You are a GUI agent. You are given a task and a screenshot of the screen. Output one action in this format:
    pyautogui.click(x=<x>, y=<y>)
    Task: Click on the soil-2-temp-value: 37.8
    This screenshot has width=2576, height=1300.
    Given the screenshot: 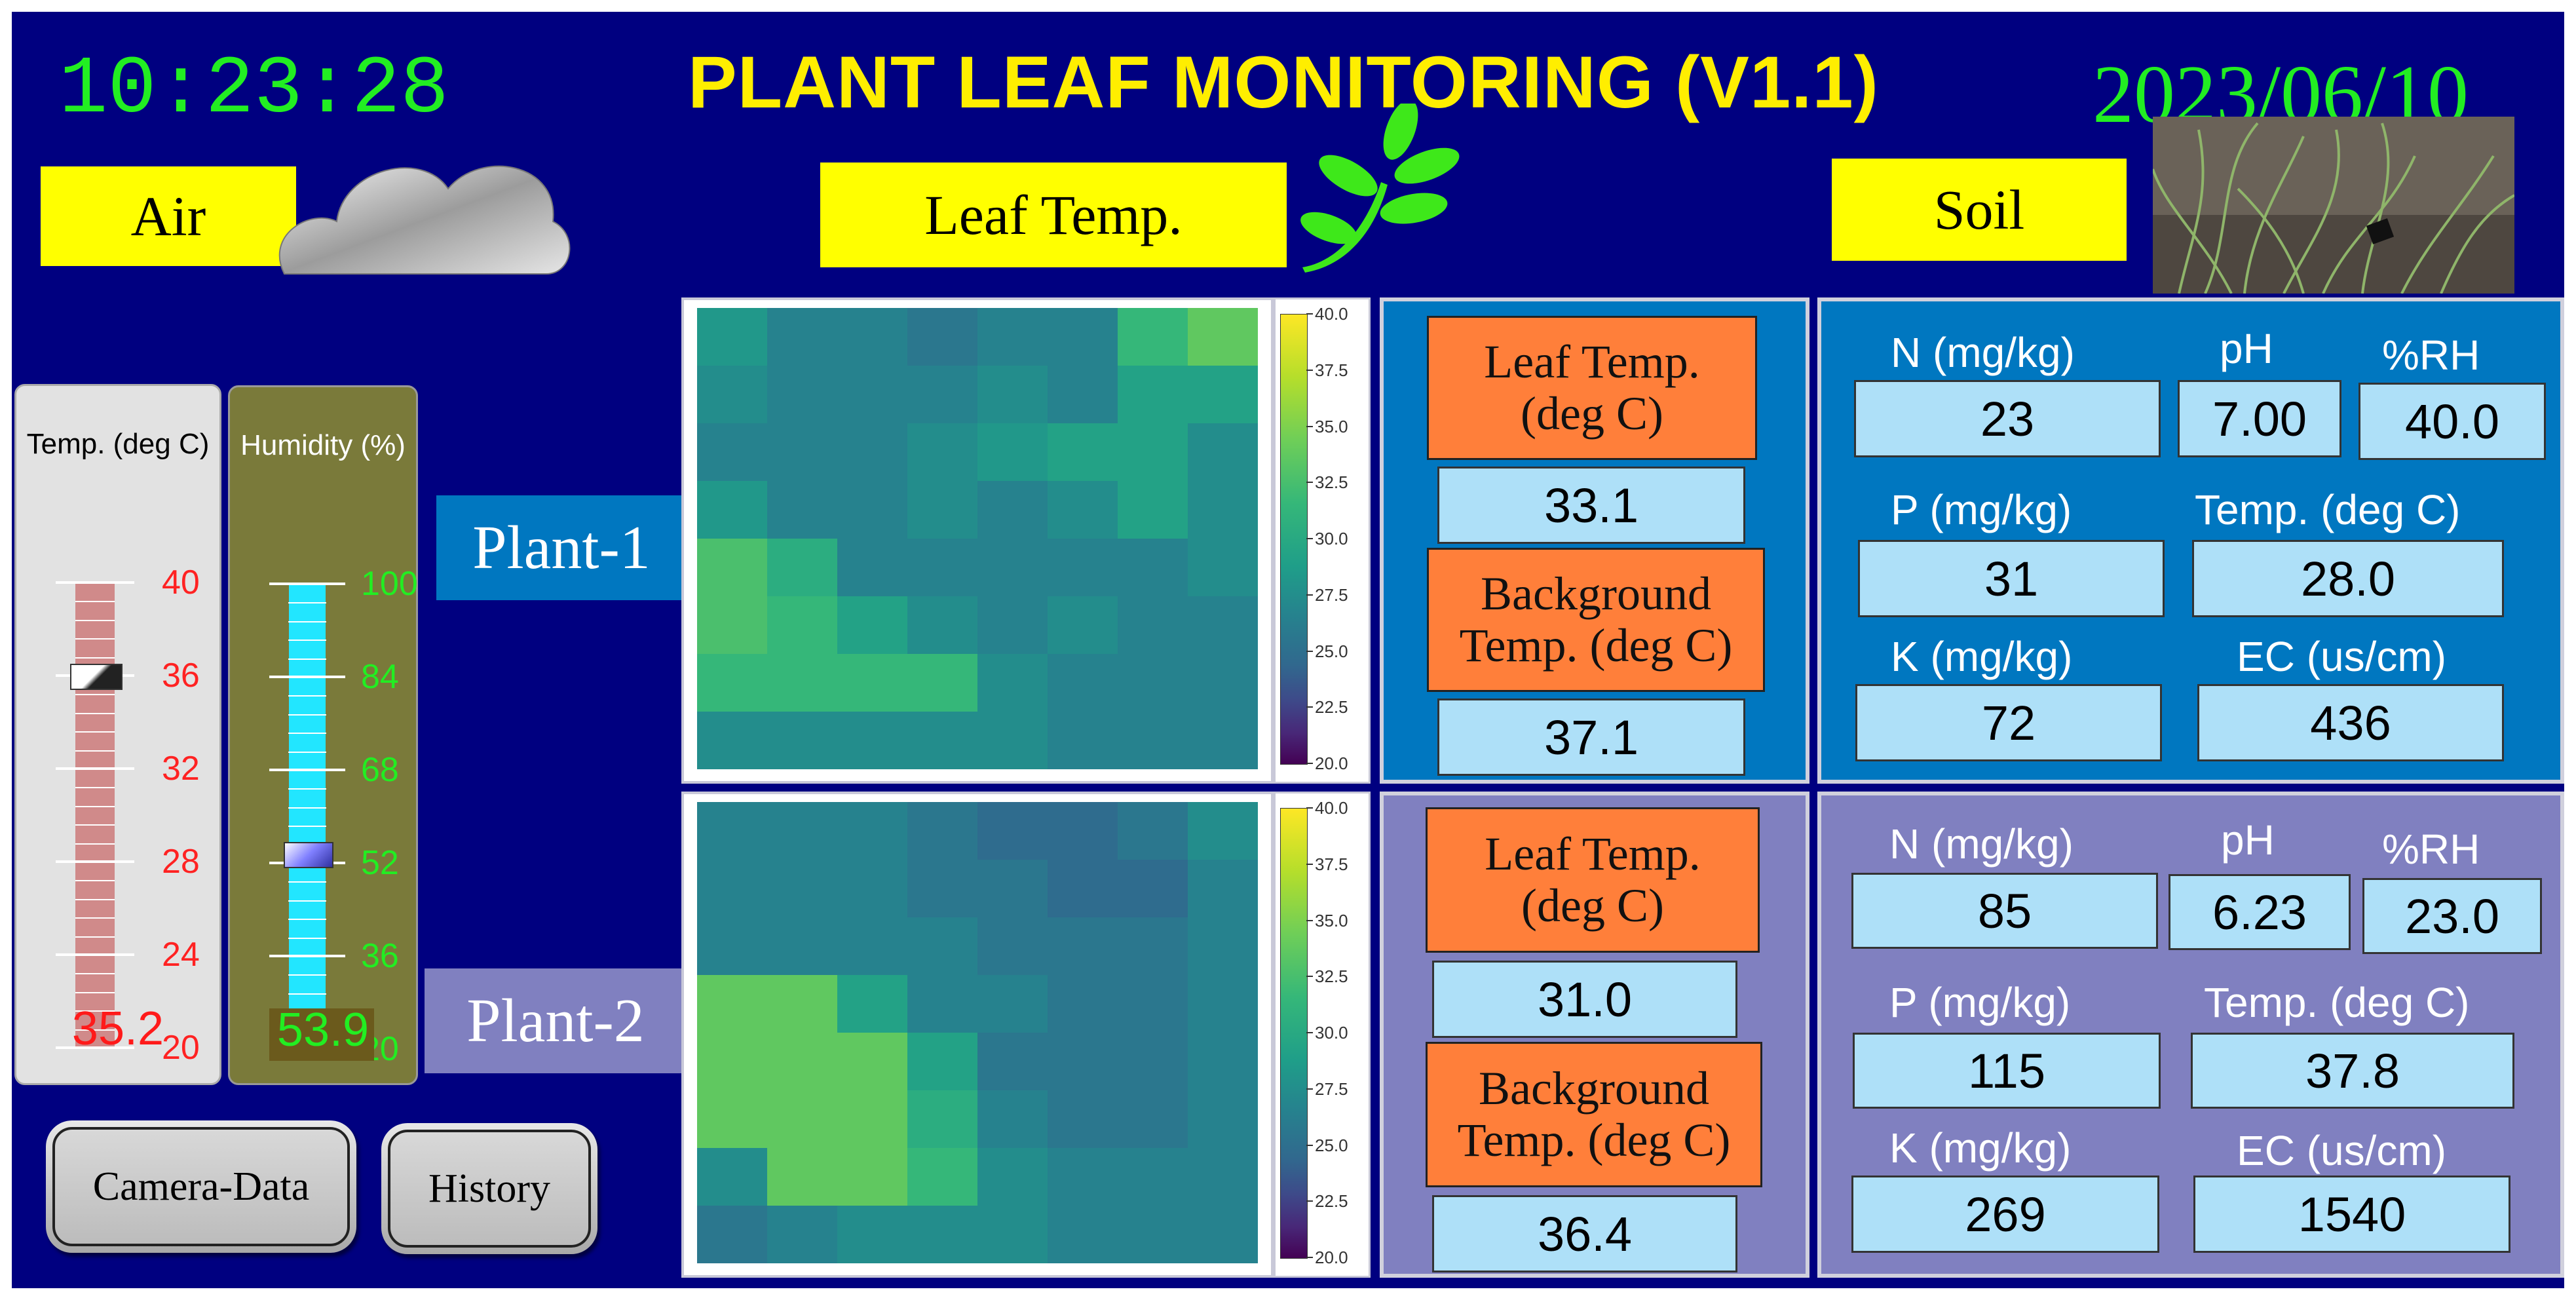 What is the action you would take?
    pyautogui.click(x=2352, y=1071)
    